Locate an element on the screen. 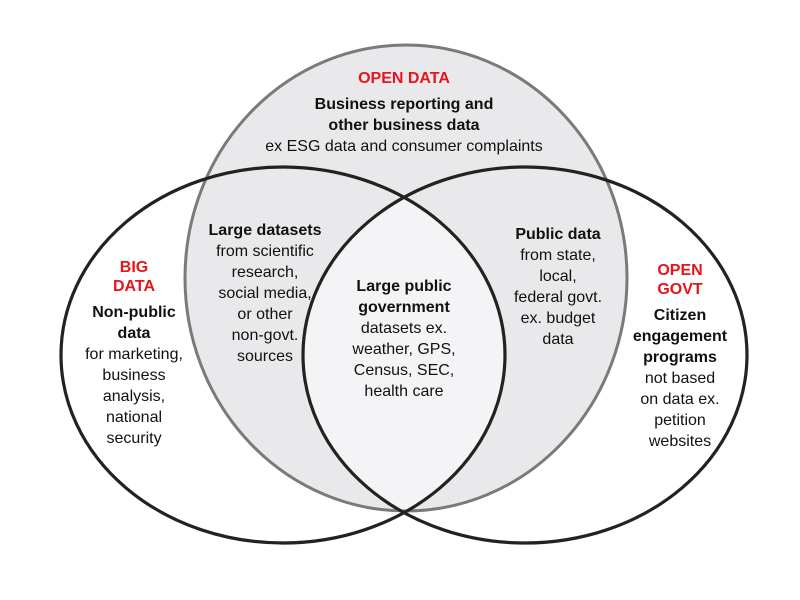 The image size is (800, 600). center-body-4: health care is located at coordinates (404, 391).